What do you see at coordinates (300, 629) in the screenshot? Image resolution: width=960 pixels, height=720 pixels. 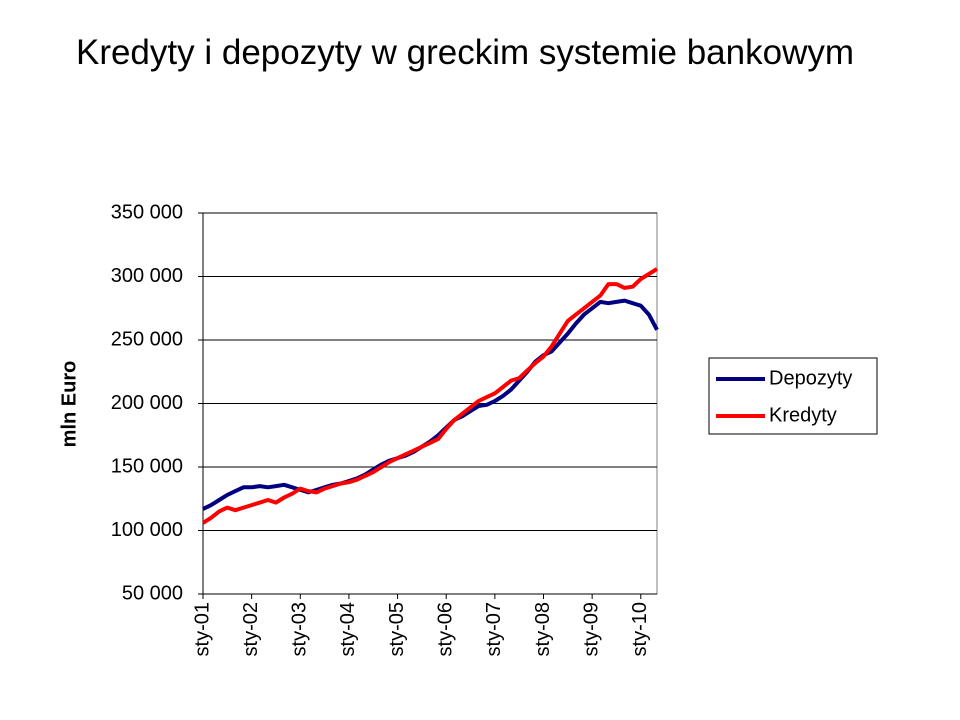 I see `x-tick-label: sty-03` at bounding box center [300, 629].